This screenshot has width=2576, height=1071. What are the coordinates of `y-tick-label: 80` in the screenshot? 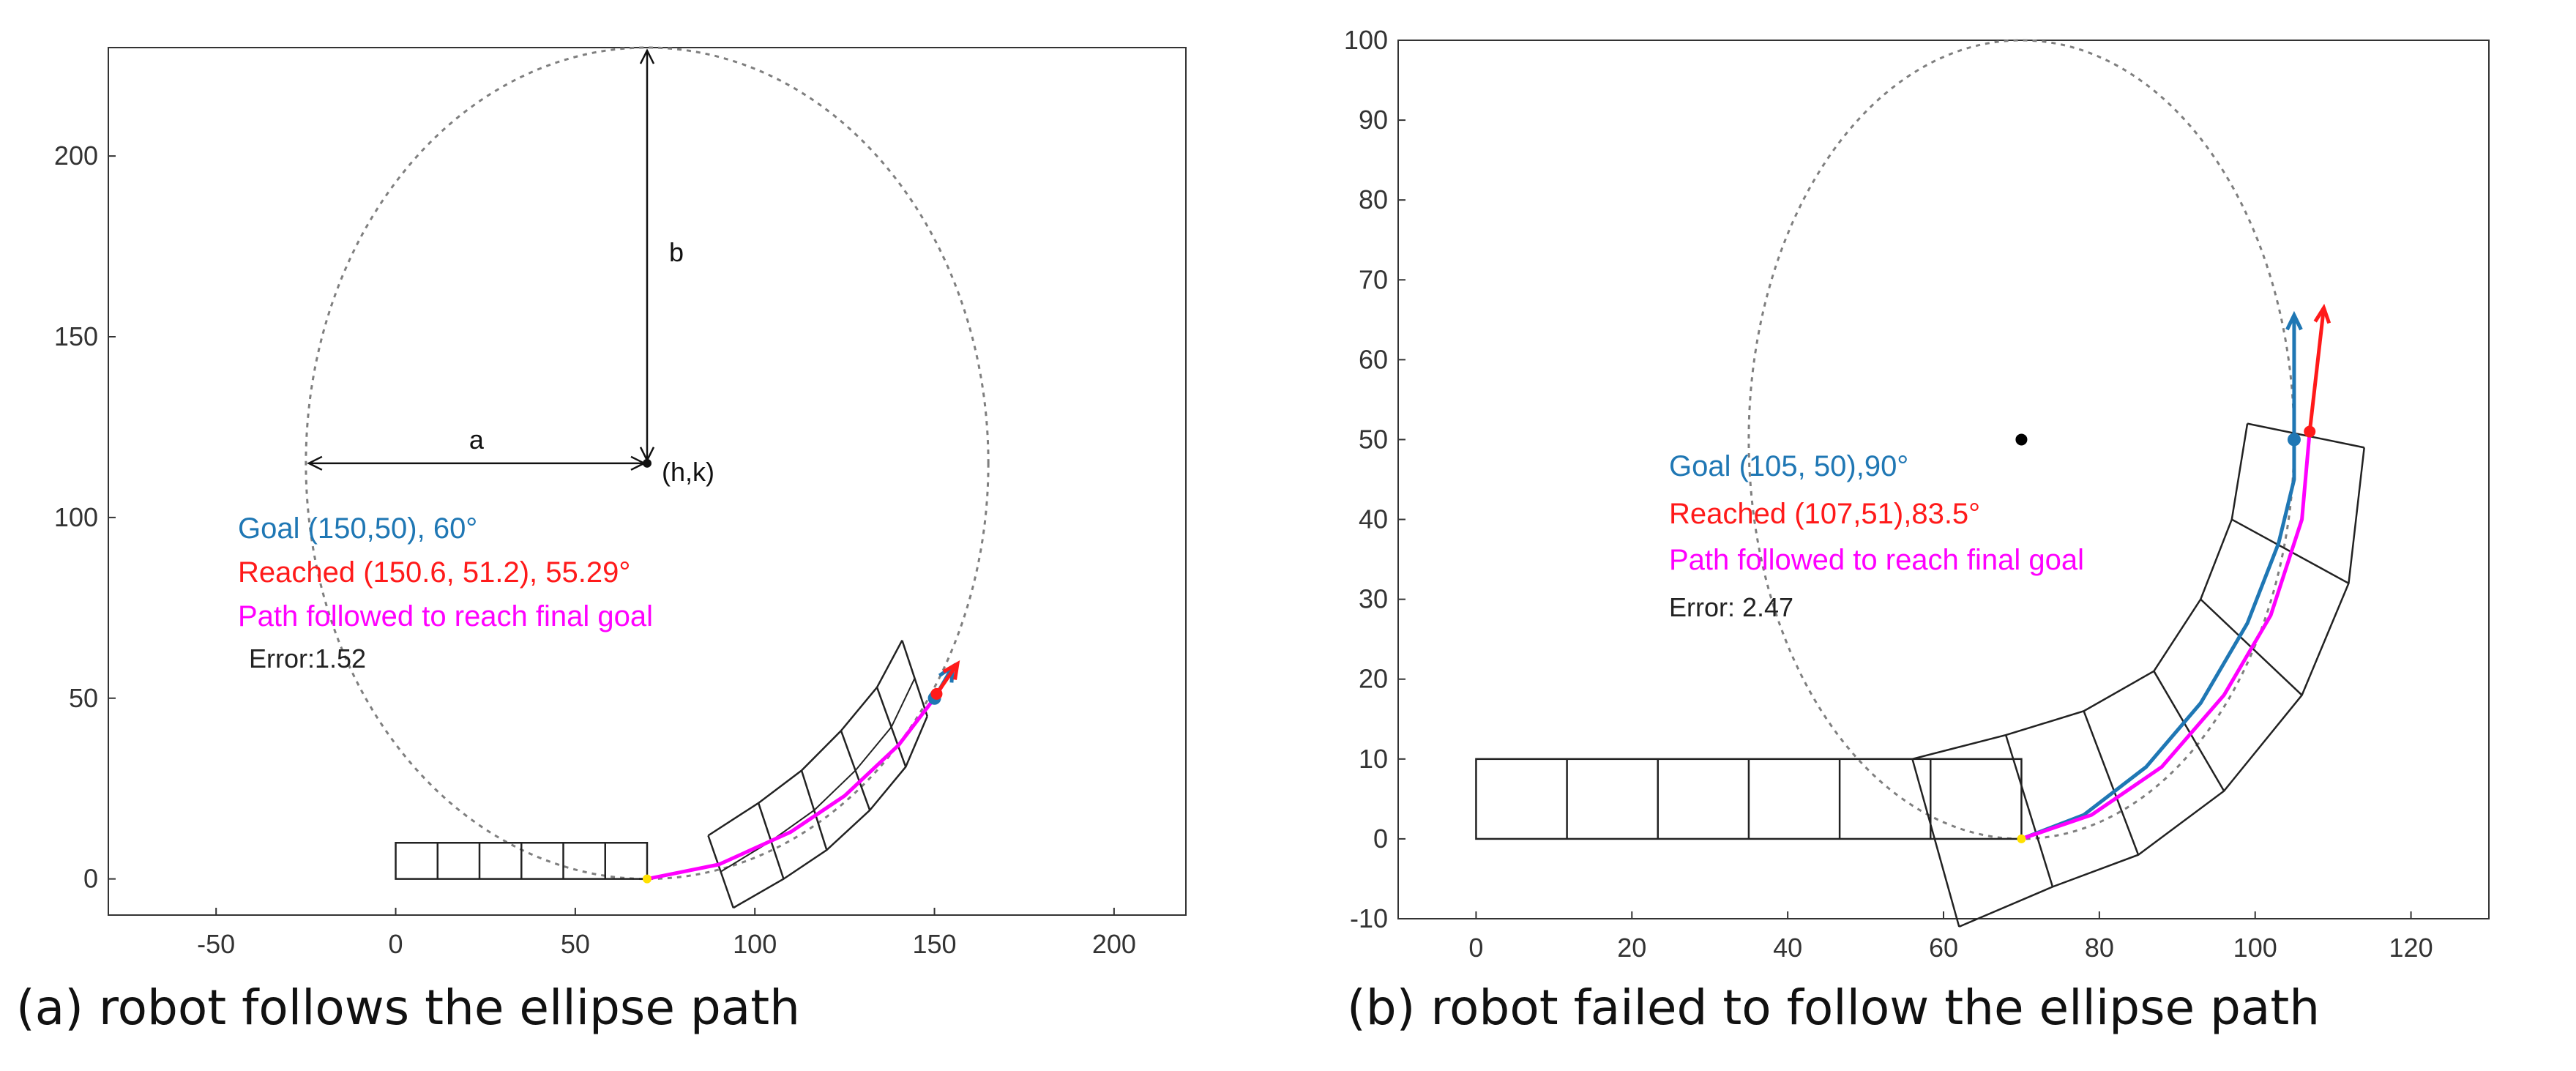 It's located at (1373, 199).